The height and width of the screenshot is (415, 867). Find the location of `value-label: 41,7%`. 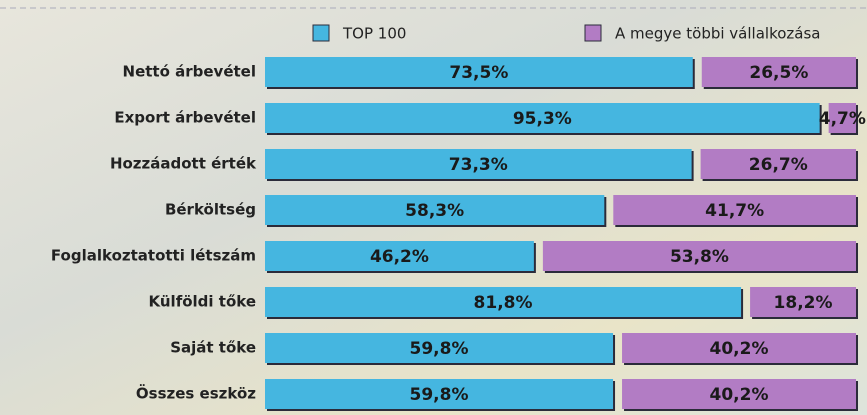

value-label: 41,7% is located at coordinates (734, 211).